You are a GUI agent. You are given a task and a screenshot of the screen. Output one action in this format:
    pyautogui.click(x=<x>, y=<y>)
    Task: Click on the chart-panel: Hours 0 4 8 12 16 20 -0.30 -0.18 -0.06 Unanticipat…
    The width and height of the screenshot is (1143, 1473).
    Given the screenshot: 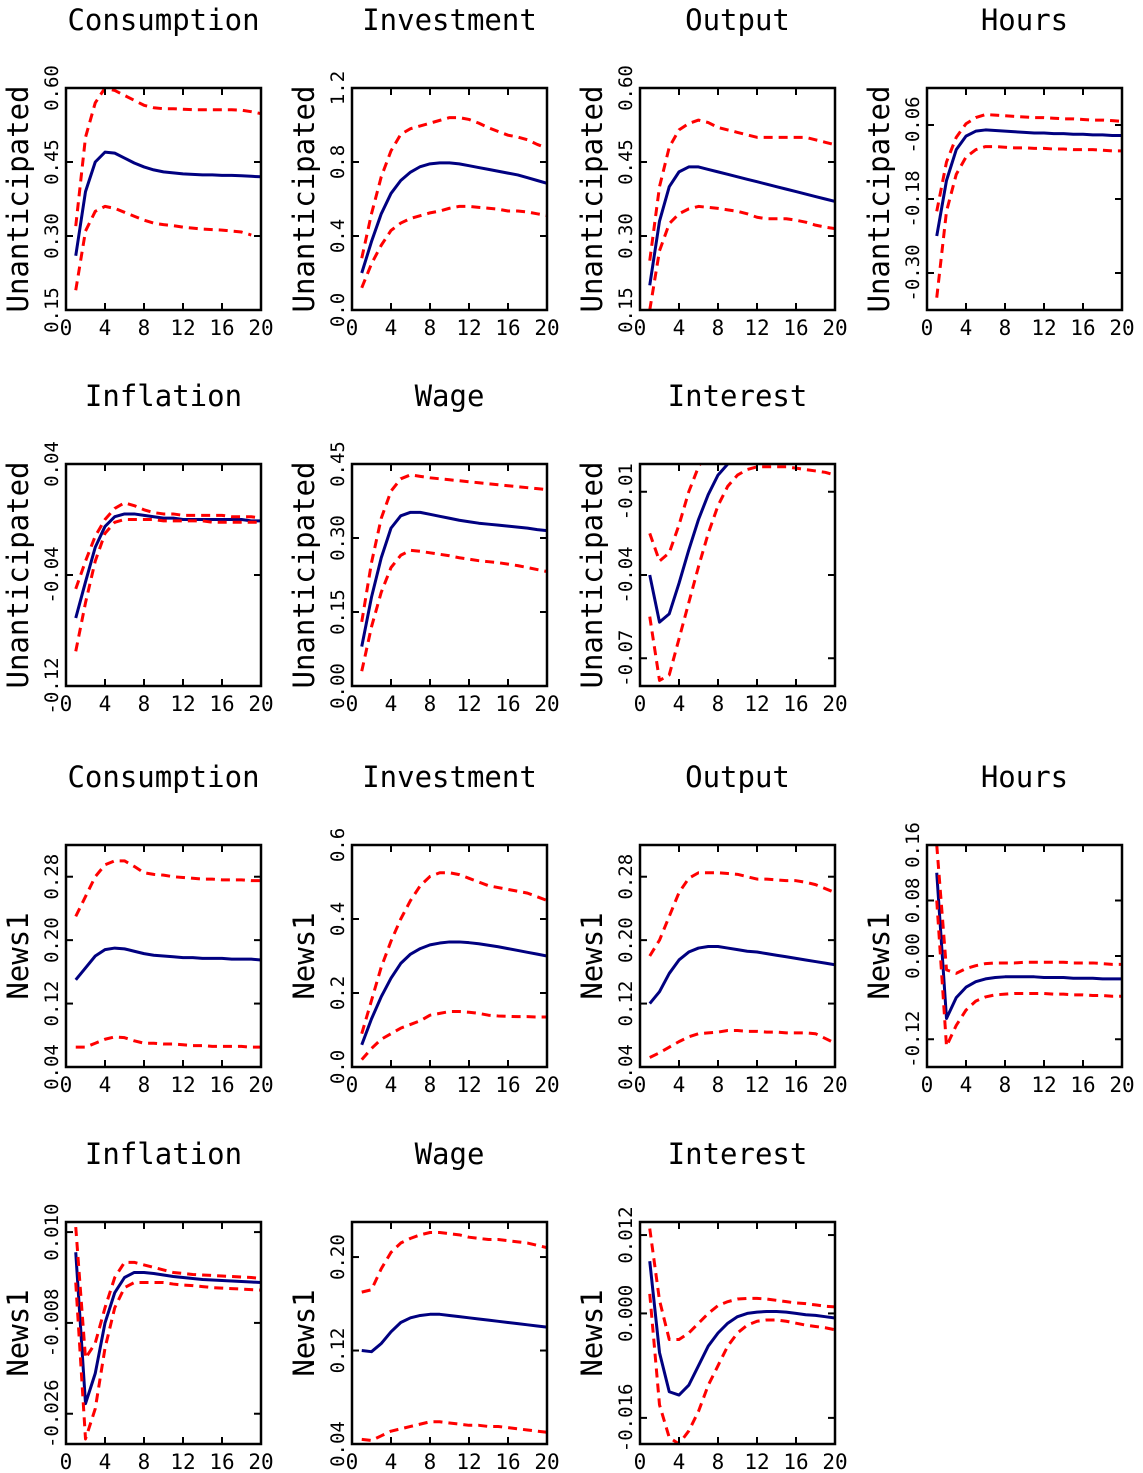 What is the action you would take?
    pyautogui.click(x=998, y=171)
    